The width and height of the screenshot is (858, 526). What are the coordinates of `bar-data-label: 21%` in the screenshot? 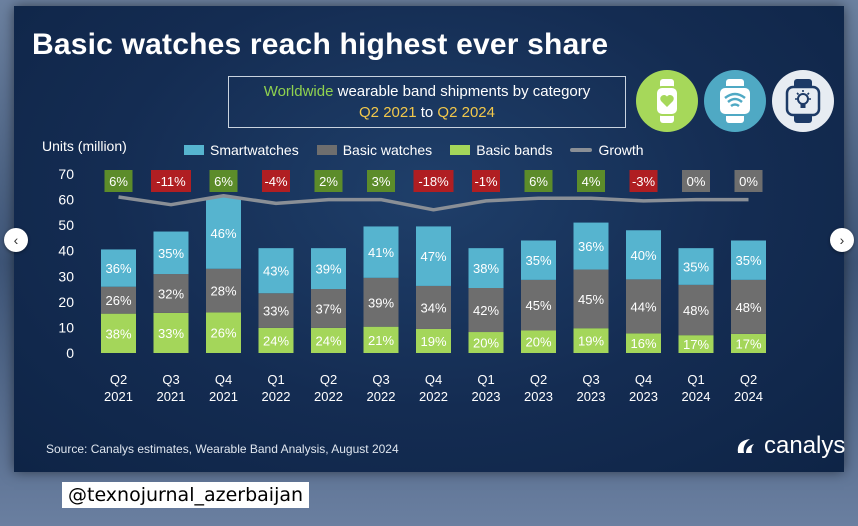 It's located at (381, 340).